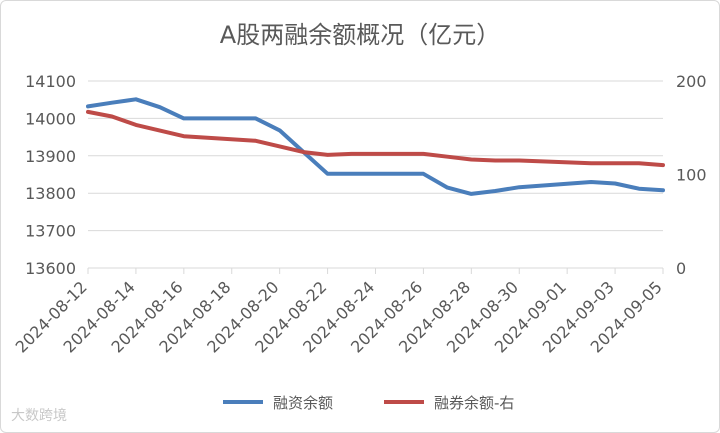  I want to click on y-left-tick-label: 13800, so click(50, 193).